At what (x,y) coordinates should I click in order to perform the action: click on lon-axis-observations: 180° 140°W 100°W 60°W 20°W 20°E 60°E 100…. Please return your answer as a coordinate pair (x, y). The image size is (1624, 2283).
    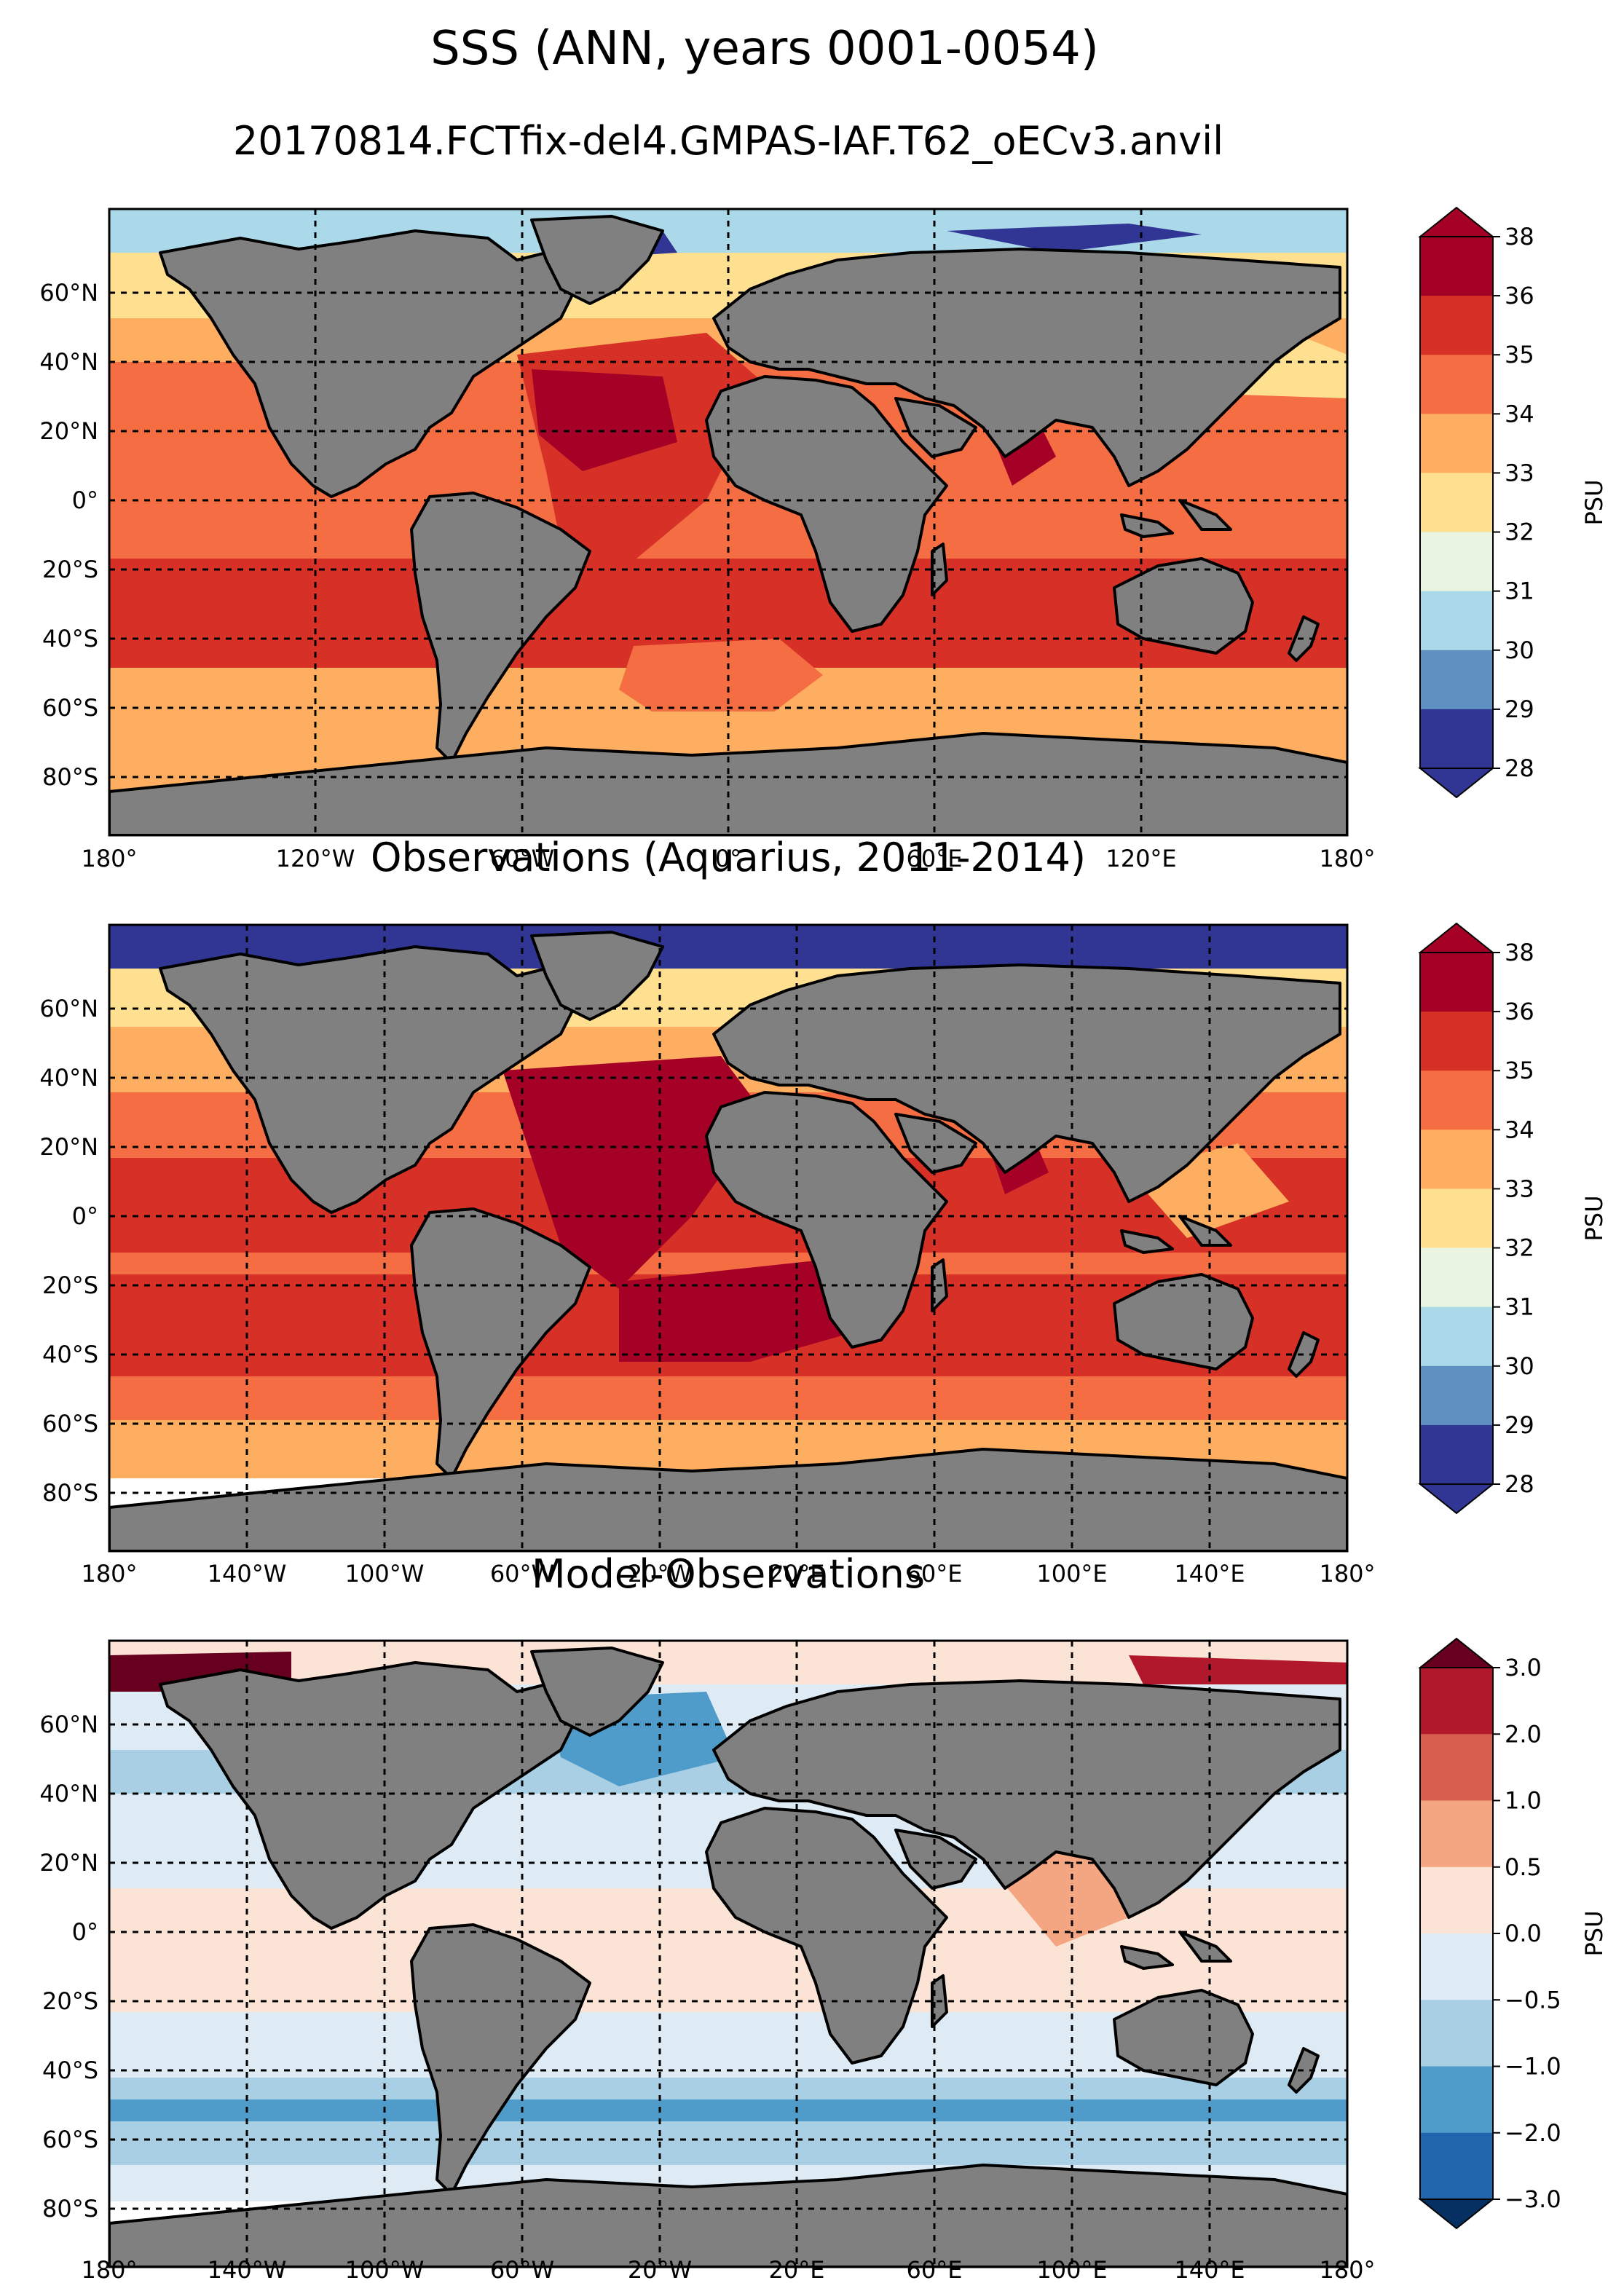
    Looking at the image, I should click on (728, 1574).